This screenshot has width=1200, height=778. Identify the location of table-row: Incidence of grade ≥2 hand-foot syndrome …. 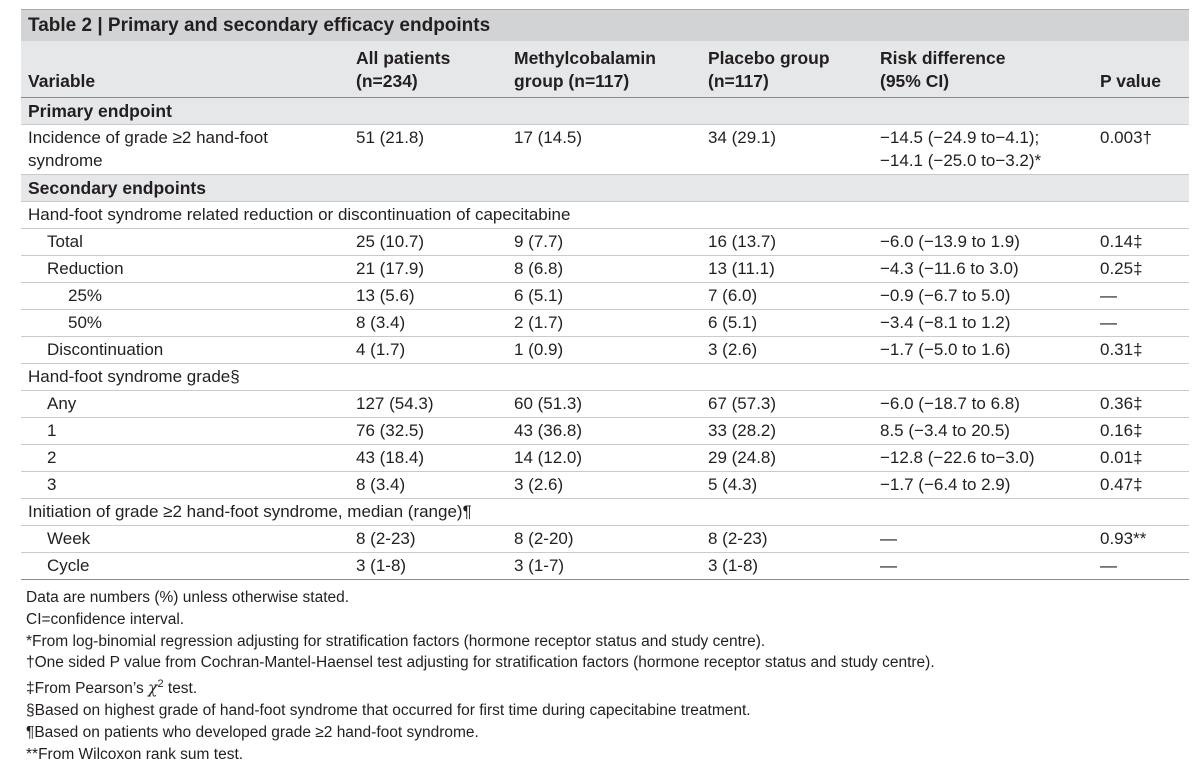
(605, 149).